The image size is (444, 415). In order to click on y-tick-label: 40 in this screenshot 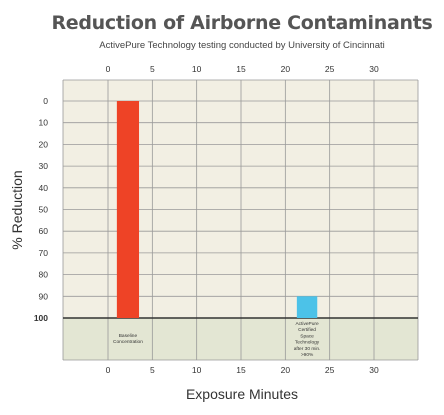, I will do `click(44, 188)`.